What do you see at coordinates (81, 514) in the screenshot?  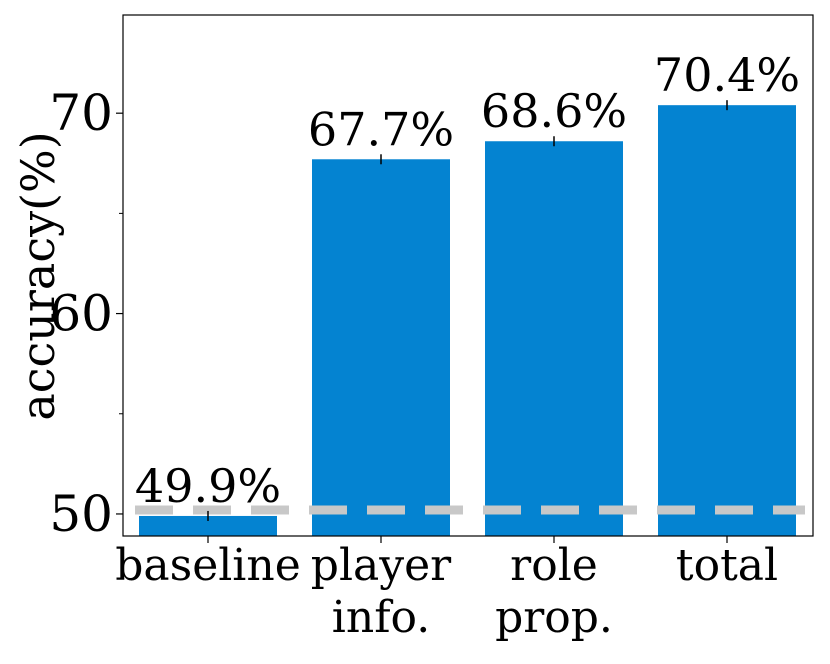 I see `y-tick-label-0: 50` at bounding box center [81, 514].